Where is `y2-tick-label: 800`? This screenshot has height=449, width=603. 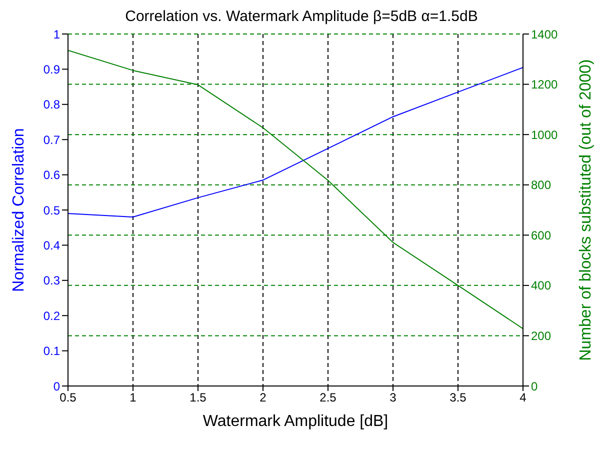
y2-tick-label: 800 is located at coordinates (541, 185).